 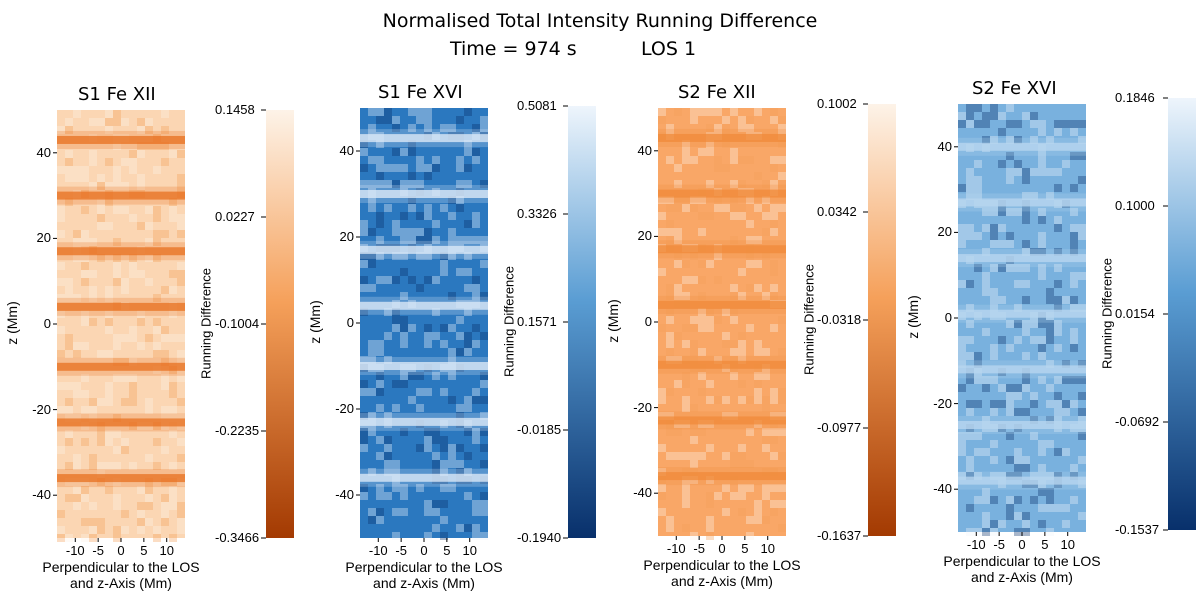 What do you see at coordinates (1022, 577) in the screenshot?
I see `x-axis-label-line2: and z-Axis (Mm)` at bounding box center [1022, 577].